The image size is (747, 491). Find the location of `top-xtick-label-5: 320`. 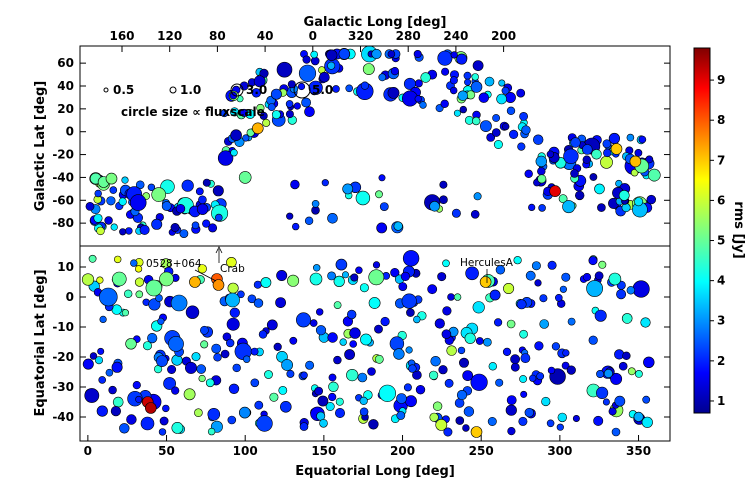

top-xtick-label-5: 320 is located at coordinates (360, 36).